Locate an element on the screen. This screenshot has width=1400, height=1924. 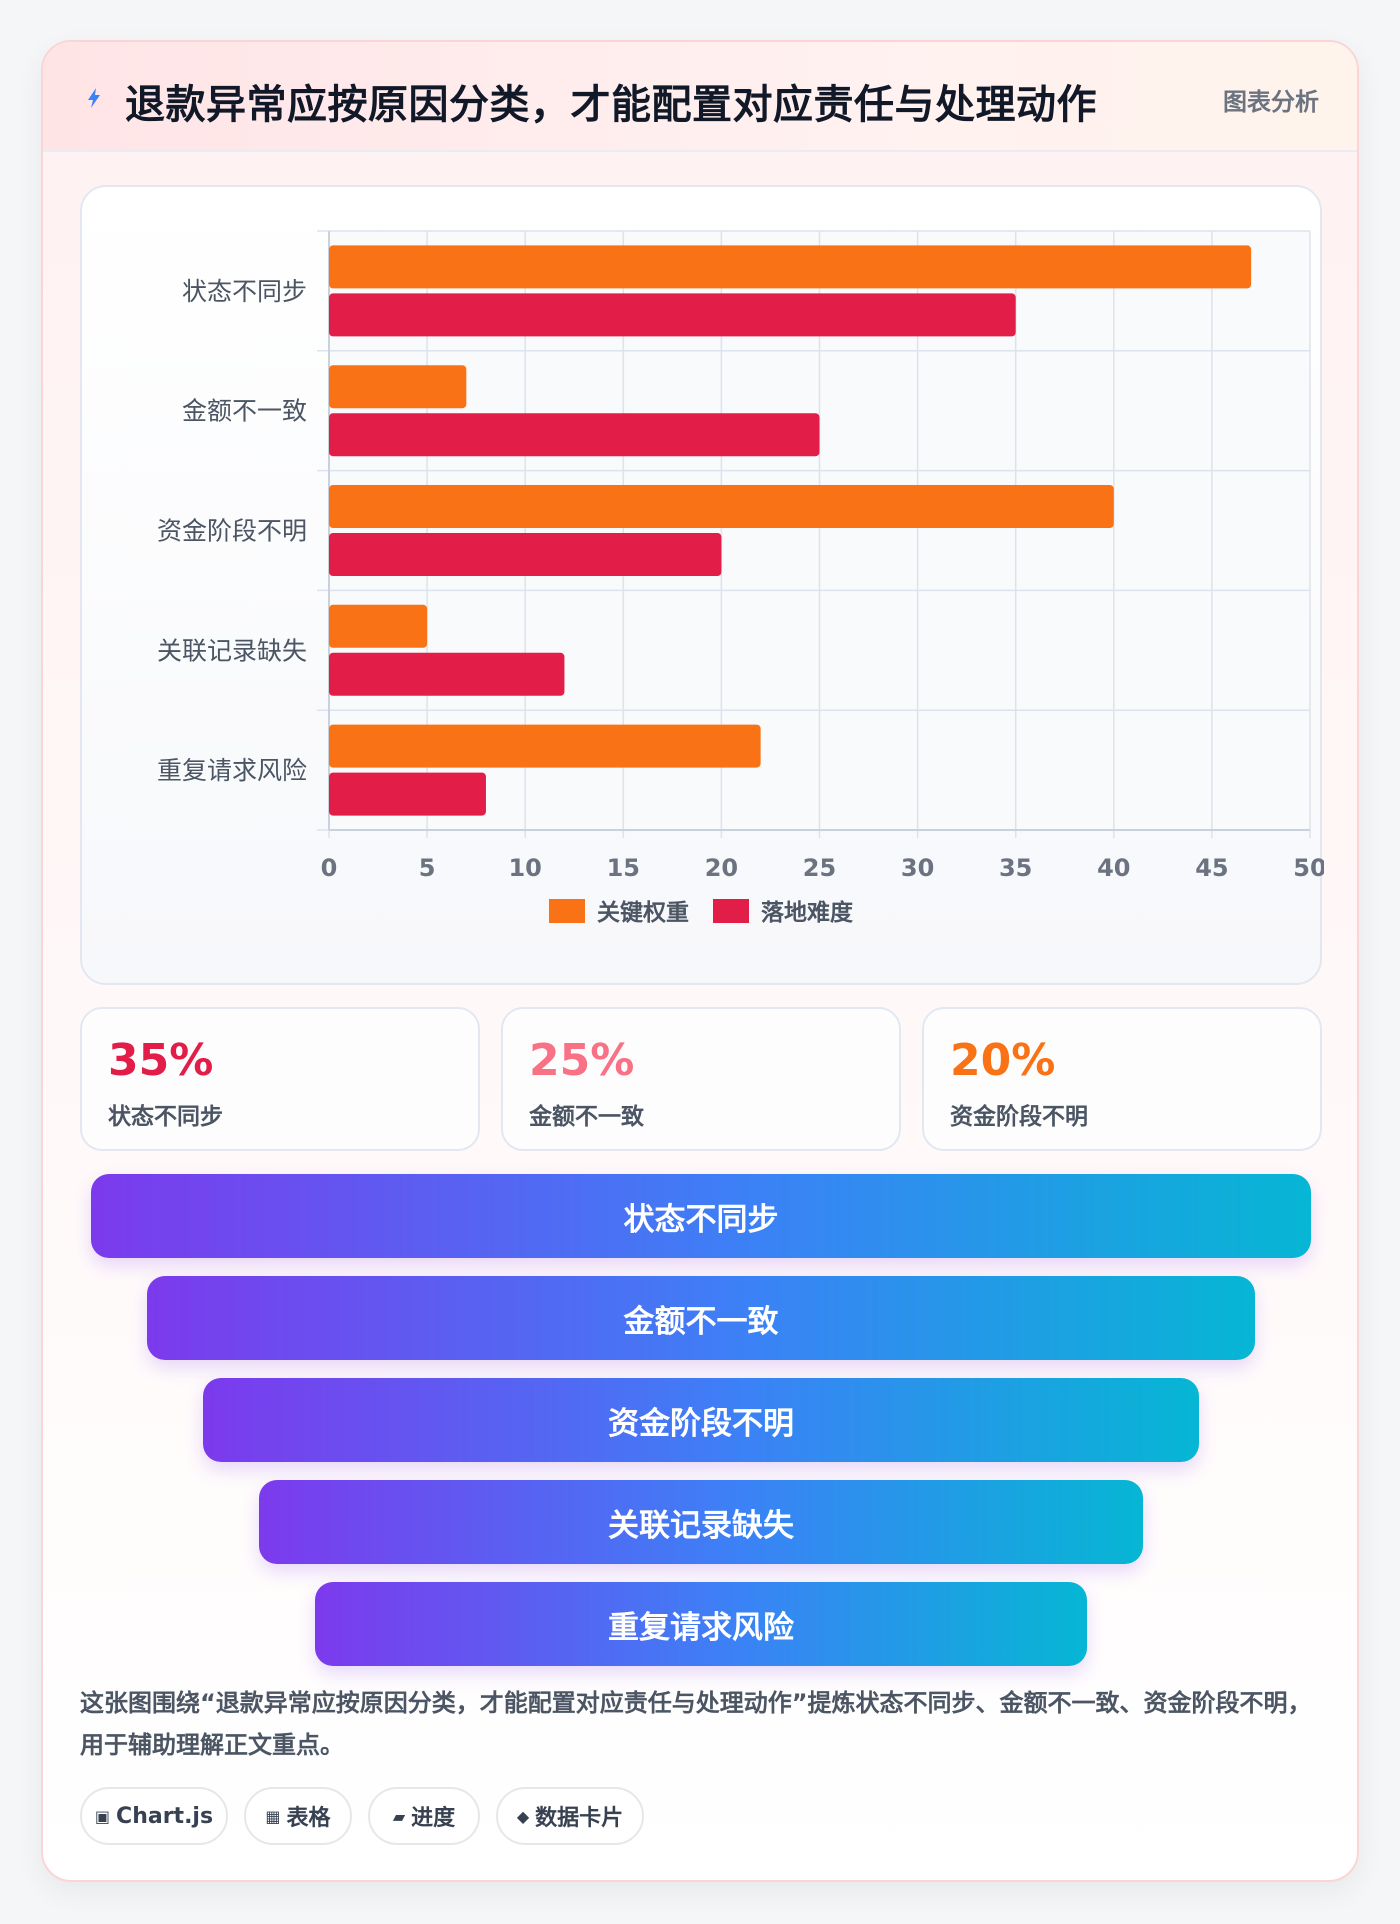
tag-pill-table: ▦ 表格 is located at coordinates (298, 1816).